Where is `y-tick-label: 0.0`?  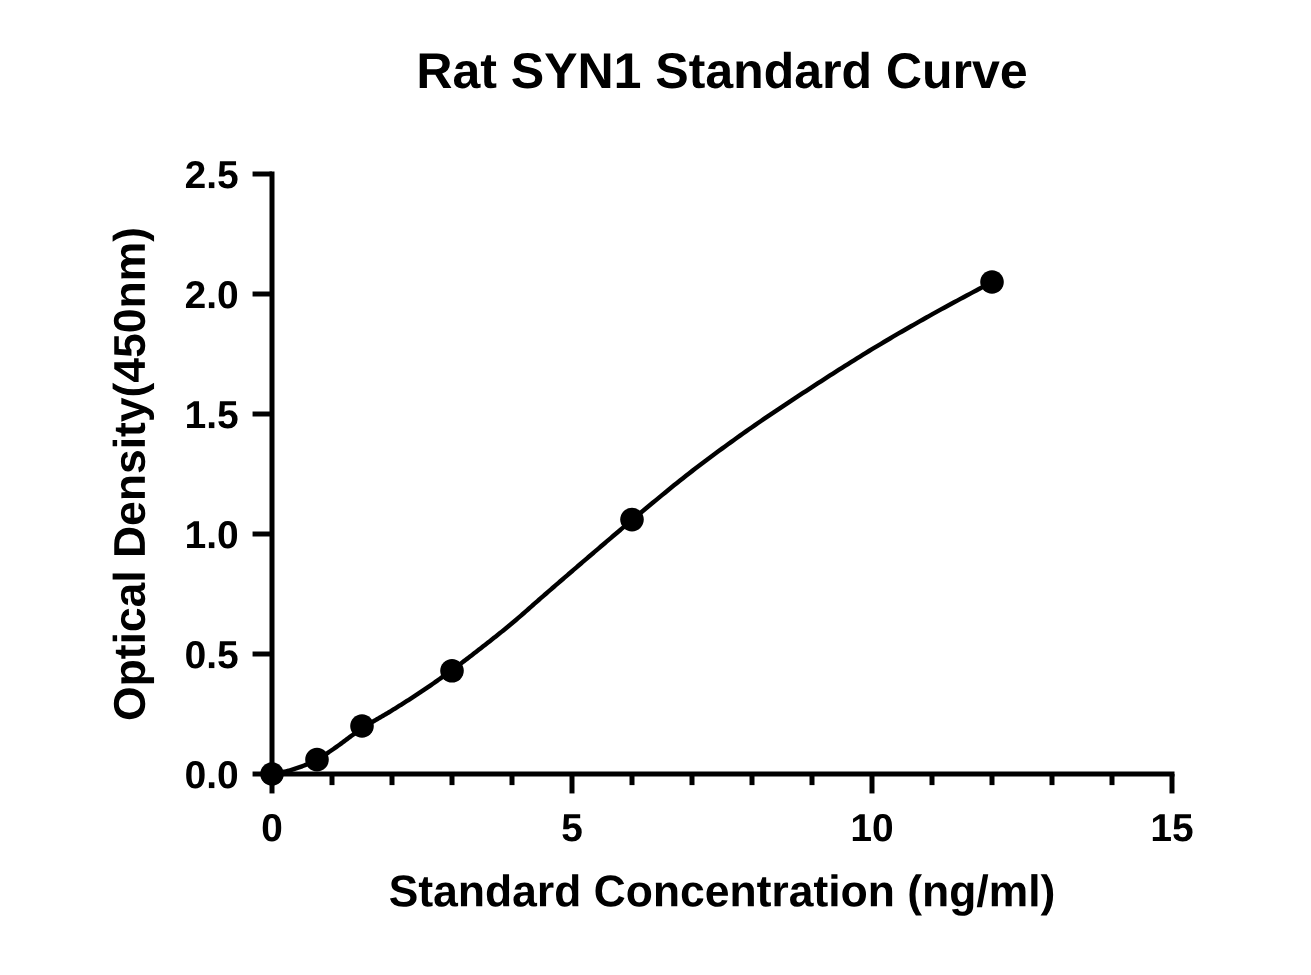 y-tick-label: 0.0 is located at coordinates (212, 774).